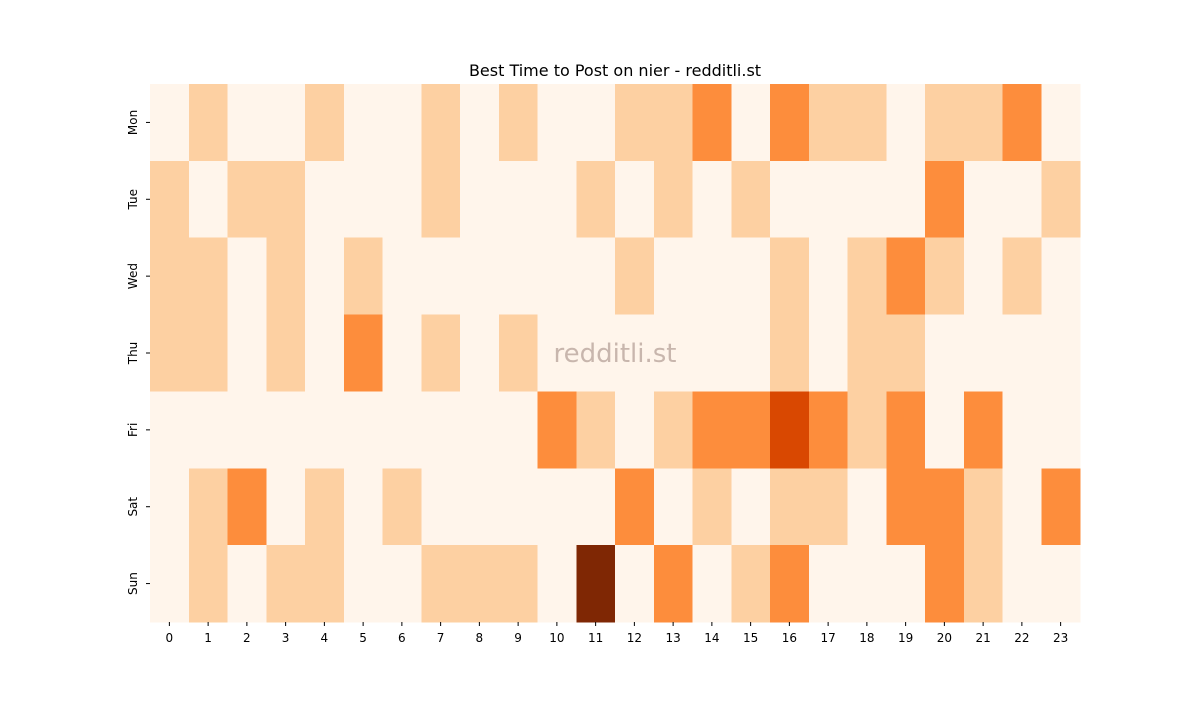 The image size is (1200, 704). What do you see at coordinates (480, 638) in the screenshot?
I see `x-tick-label: 8` at bounding box center [480, 638].